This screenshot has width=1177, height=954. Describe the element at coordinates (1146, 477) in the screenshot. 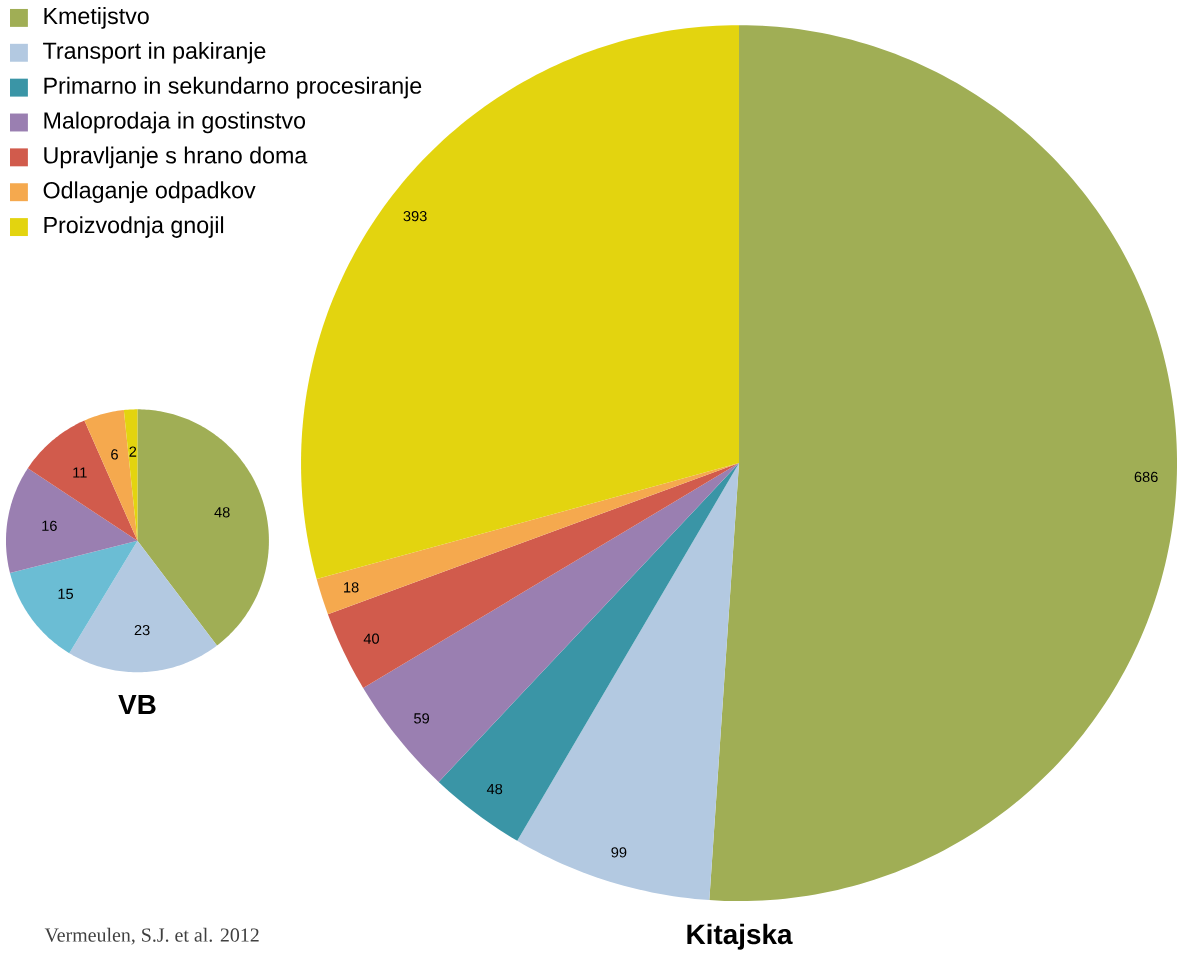

I see `data-label: 686` at that location.